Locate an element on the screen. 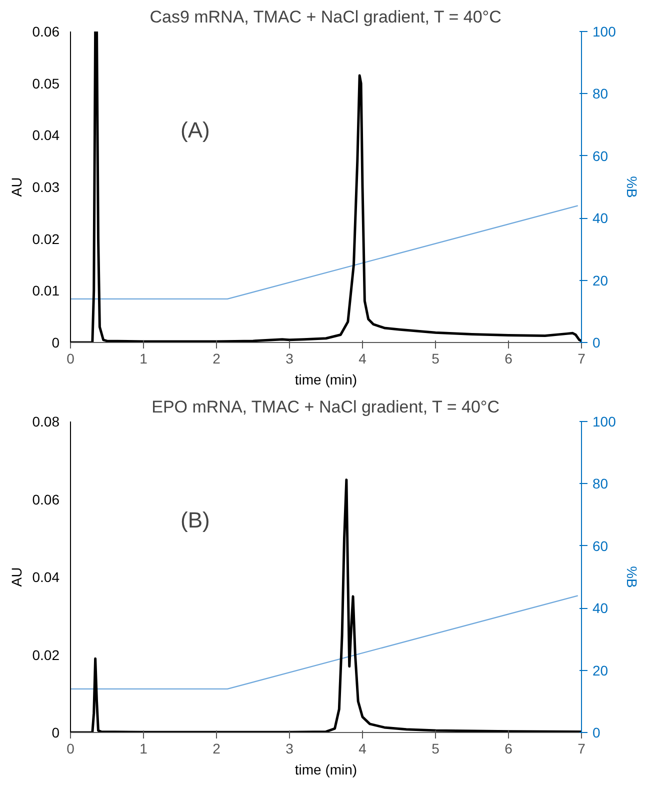 The width and height of the screenshot is (651, 790). chart-title: Cas9 mRNA, TMAC + NaCl gradient, T = 40°C is located at coordinates (326, 17).